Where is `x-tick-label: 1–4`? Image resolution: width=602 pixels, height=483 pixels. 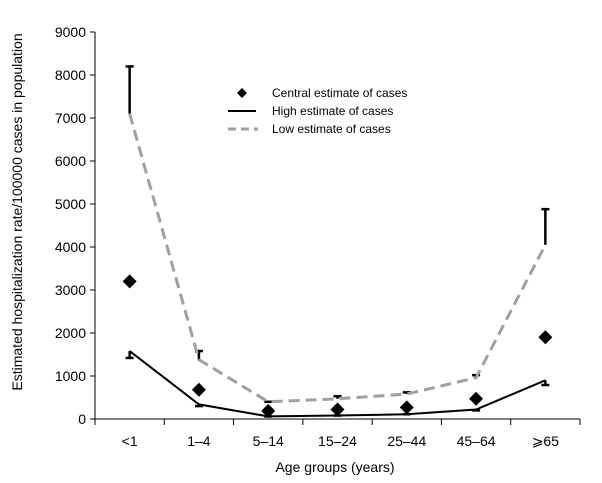
x-tick-label: 1–4 is located at coordinates (199, 441).